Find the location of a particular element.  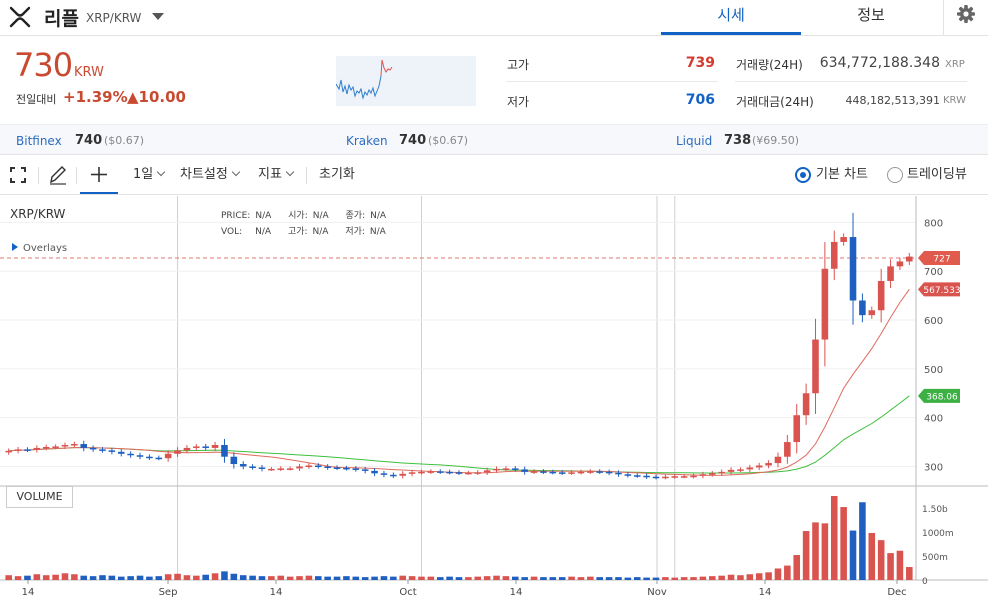

ma-fast-badge-bg is located at coordinates (939, 289).